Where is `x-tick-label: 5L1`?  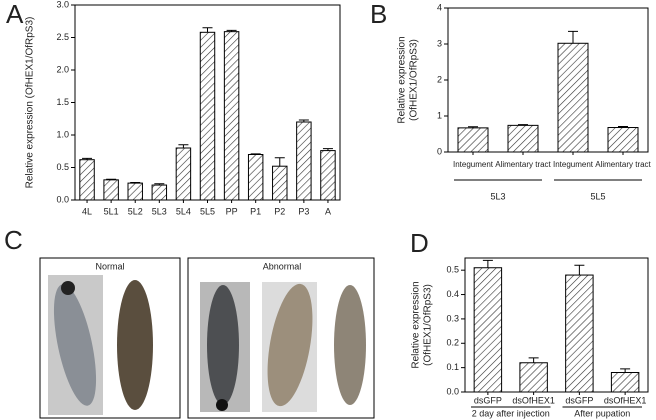
x-tick-label: 5L1 is located at coordinates (111, 211).